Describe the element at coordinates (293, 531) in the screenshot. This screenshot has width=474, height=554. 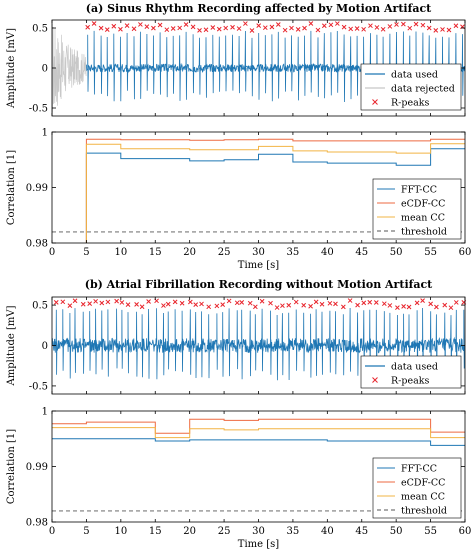
I see `x-tick-label: 35` at that location.